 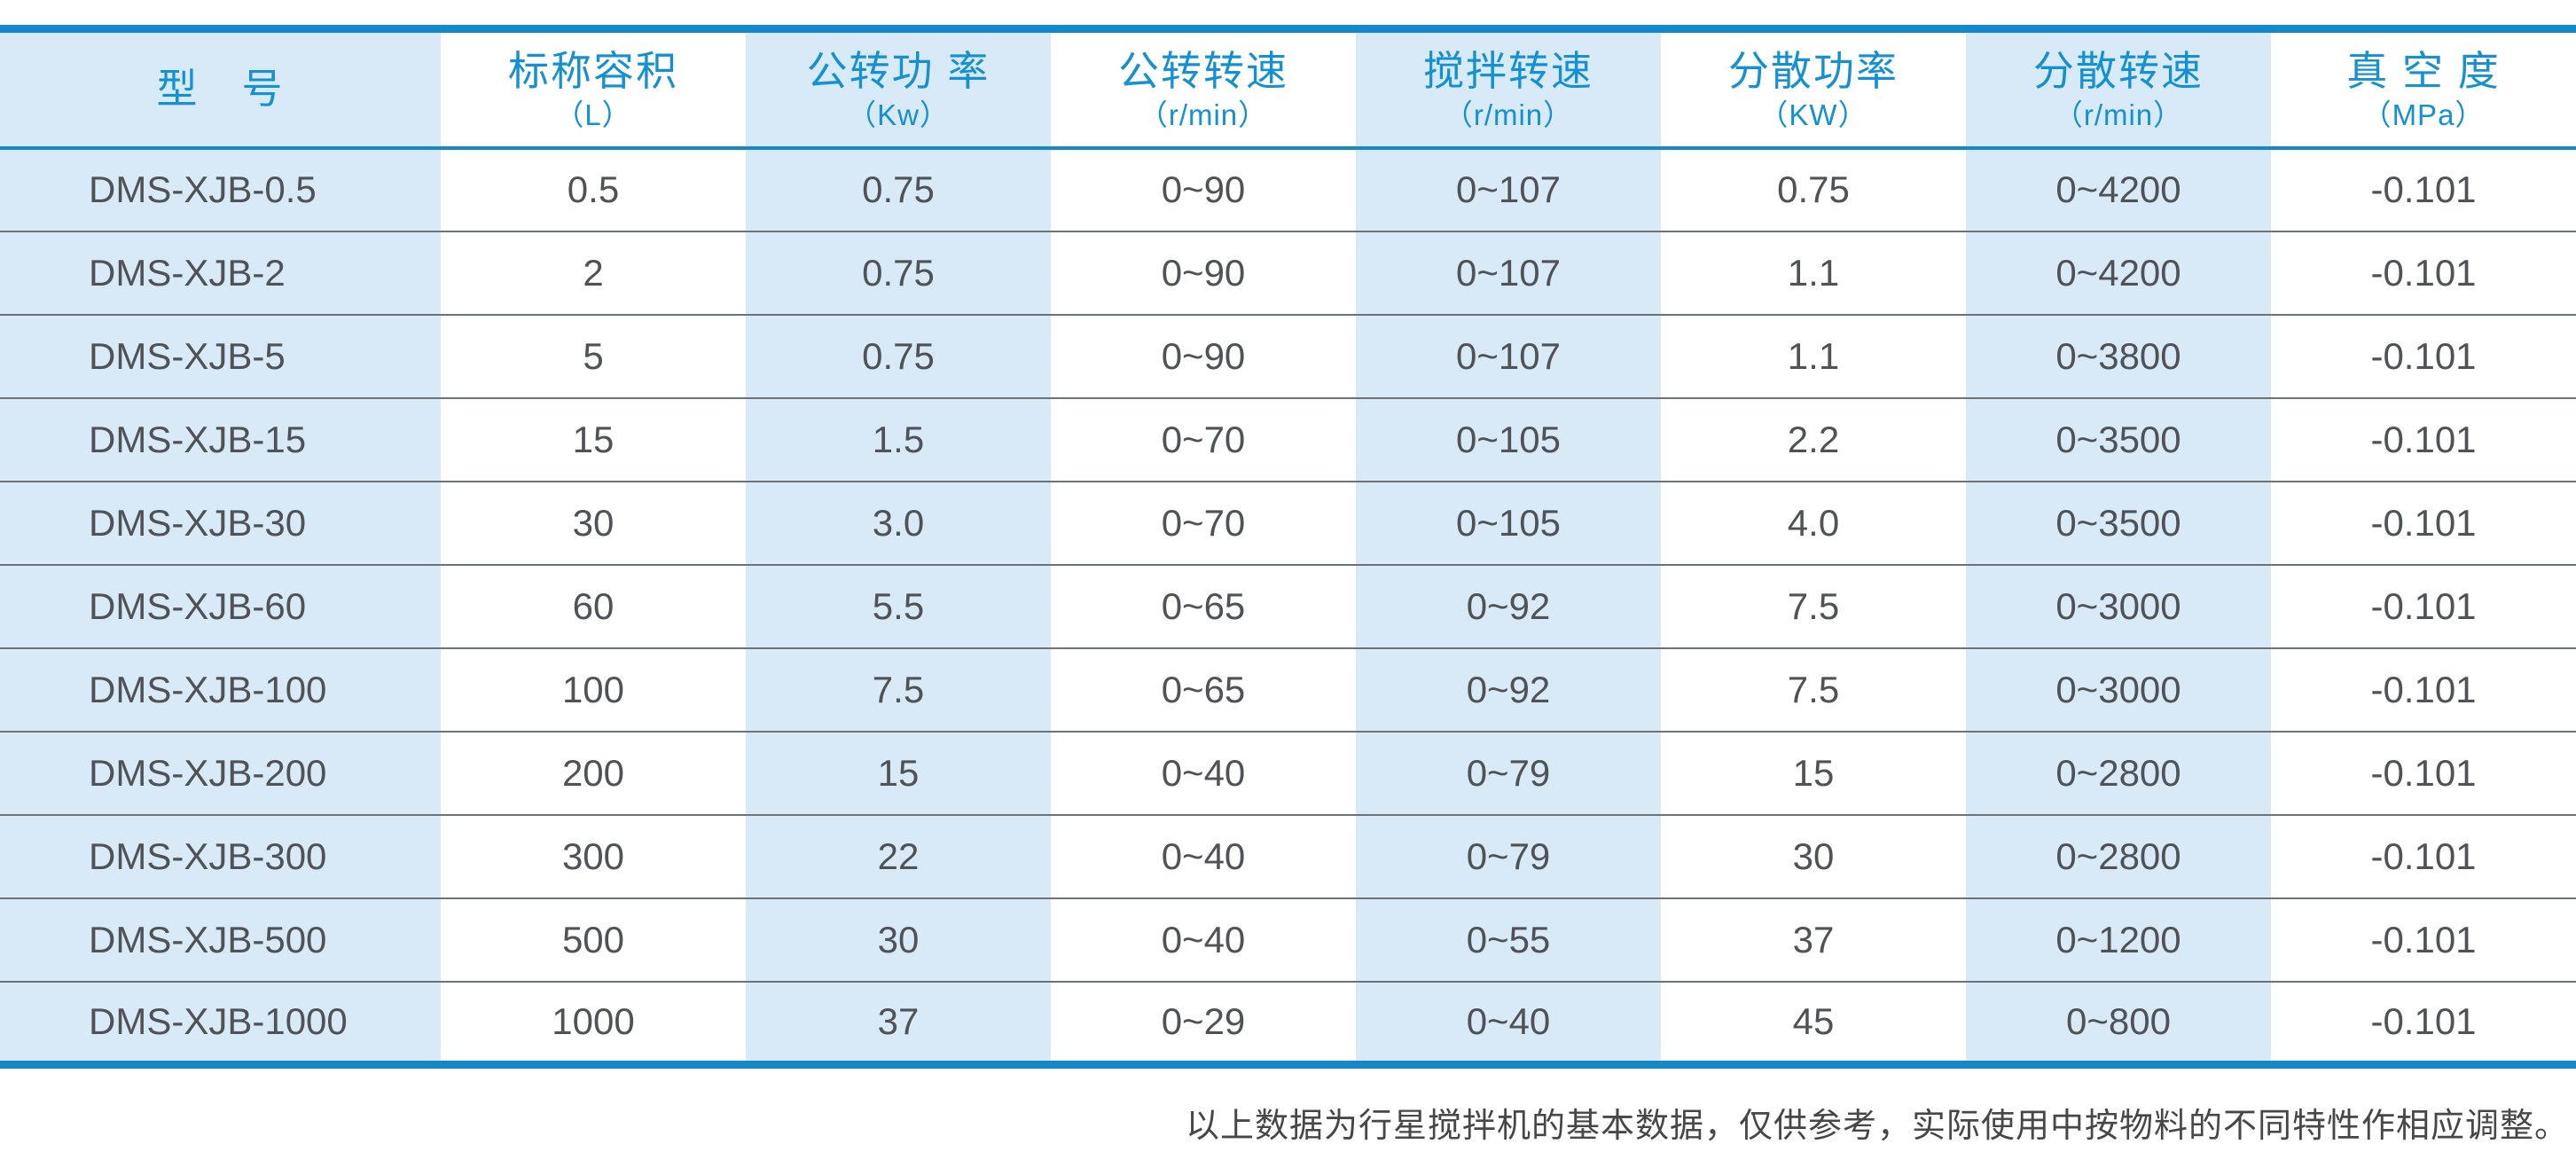 What do you see at coordinates (220, 523) in the screenshot?
I see `model-cell: DMS-XJB-30` at bounding box center [220, 523].